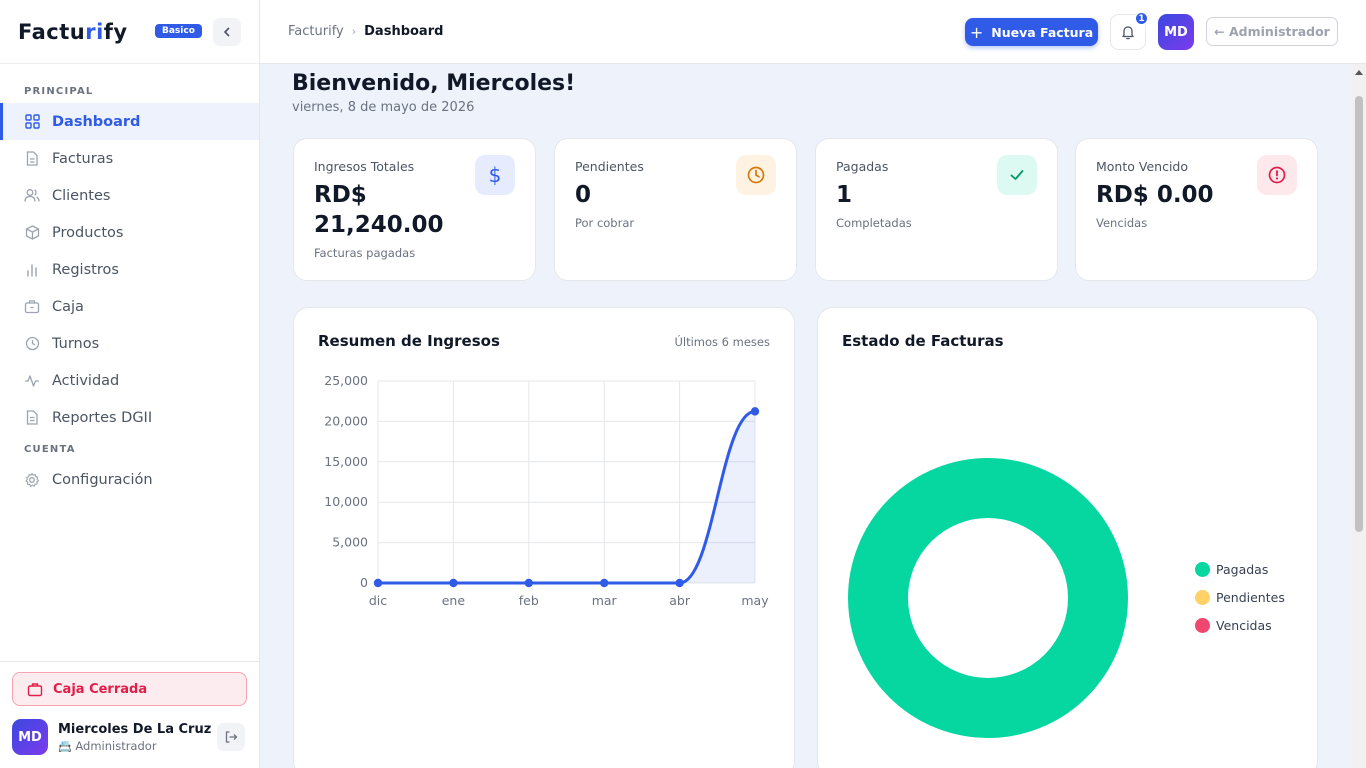 The width and height of the screenshot is (1366, 768). I want to click on legend-item: Pagadas, so click(1240, 569).